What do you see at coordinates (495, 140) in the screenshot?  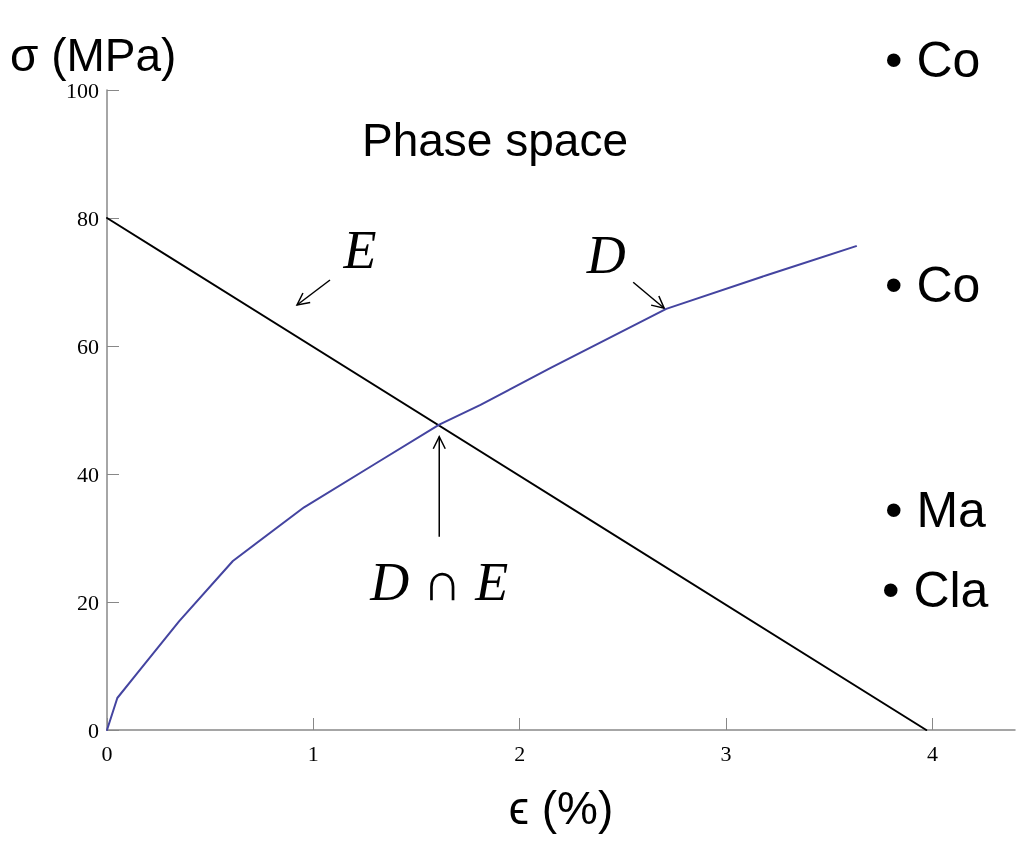 I see `annotation: Phase space` at bounding box center [495, 140].